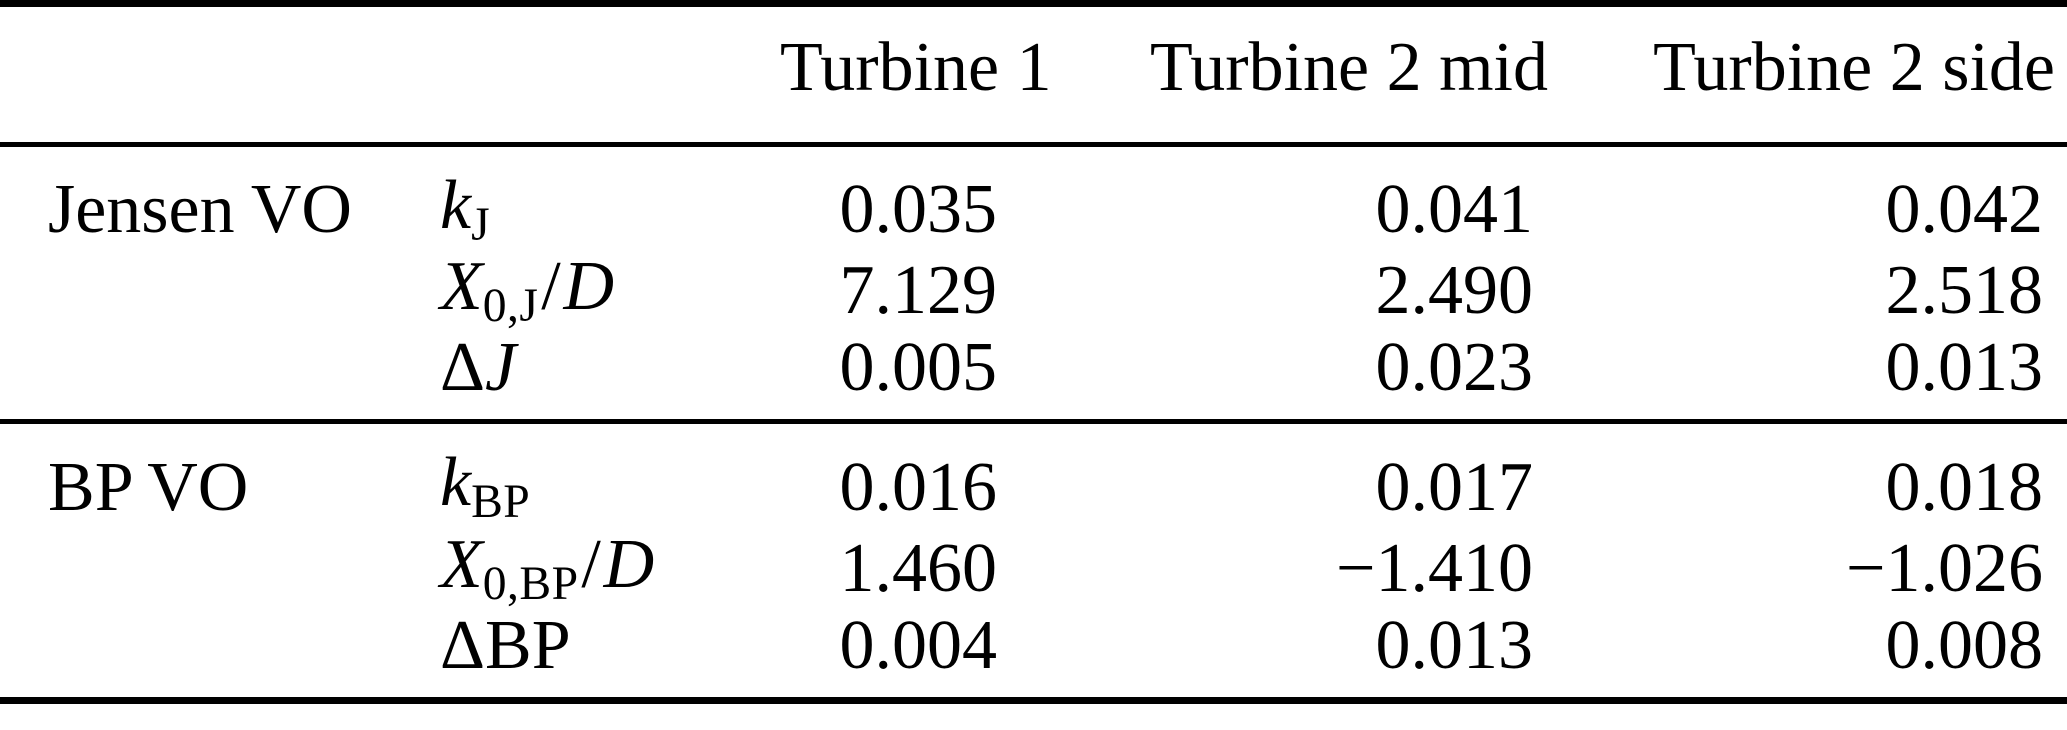 The width and height of the screenshot is (2067, 730). I want to click on value-cell: 0.035, so click(918, 210).